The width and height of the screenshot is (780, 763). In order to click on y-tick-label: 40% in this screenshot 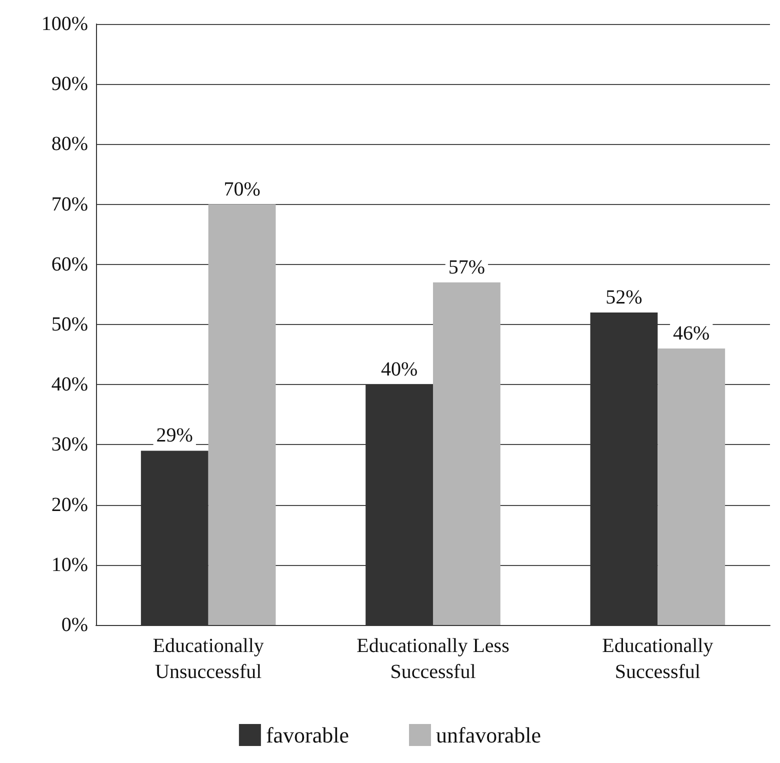, I will do `click(69, 385)`.